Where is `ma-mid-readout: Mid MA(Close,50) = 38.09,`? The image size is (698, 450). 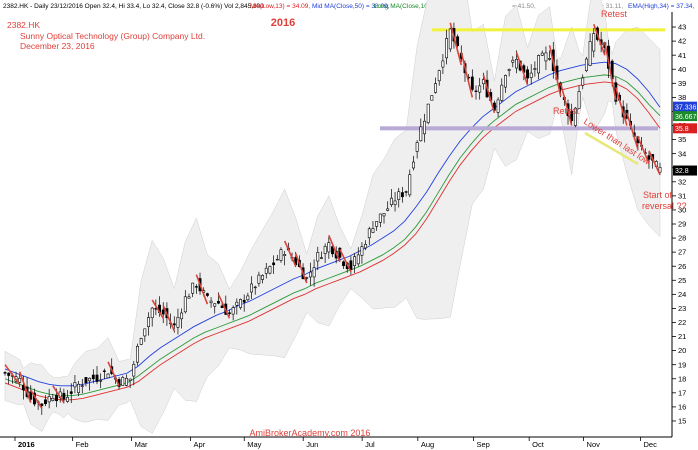 ma-mid-readout: Mid MA(Close,50) = 38.09, is located at coordinates (351, 6).